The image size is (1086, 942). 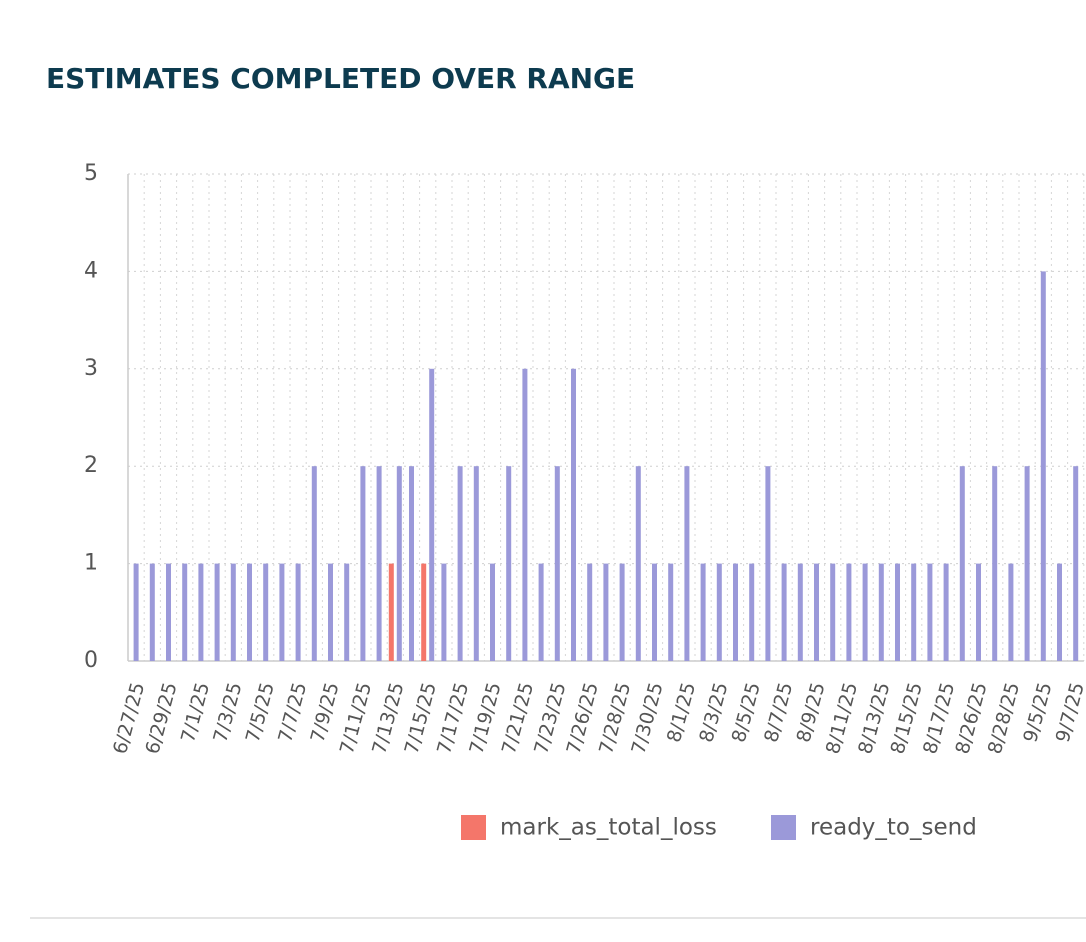 I want to click on x-tick-label: 8/3/25, so click(x=713, y=712).